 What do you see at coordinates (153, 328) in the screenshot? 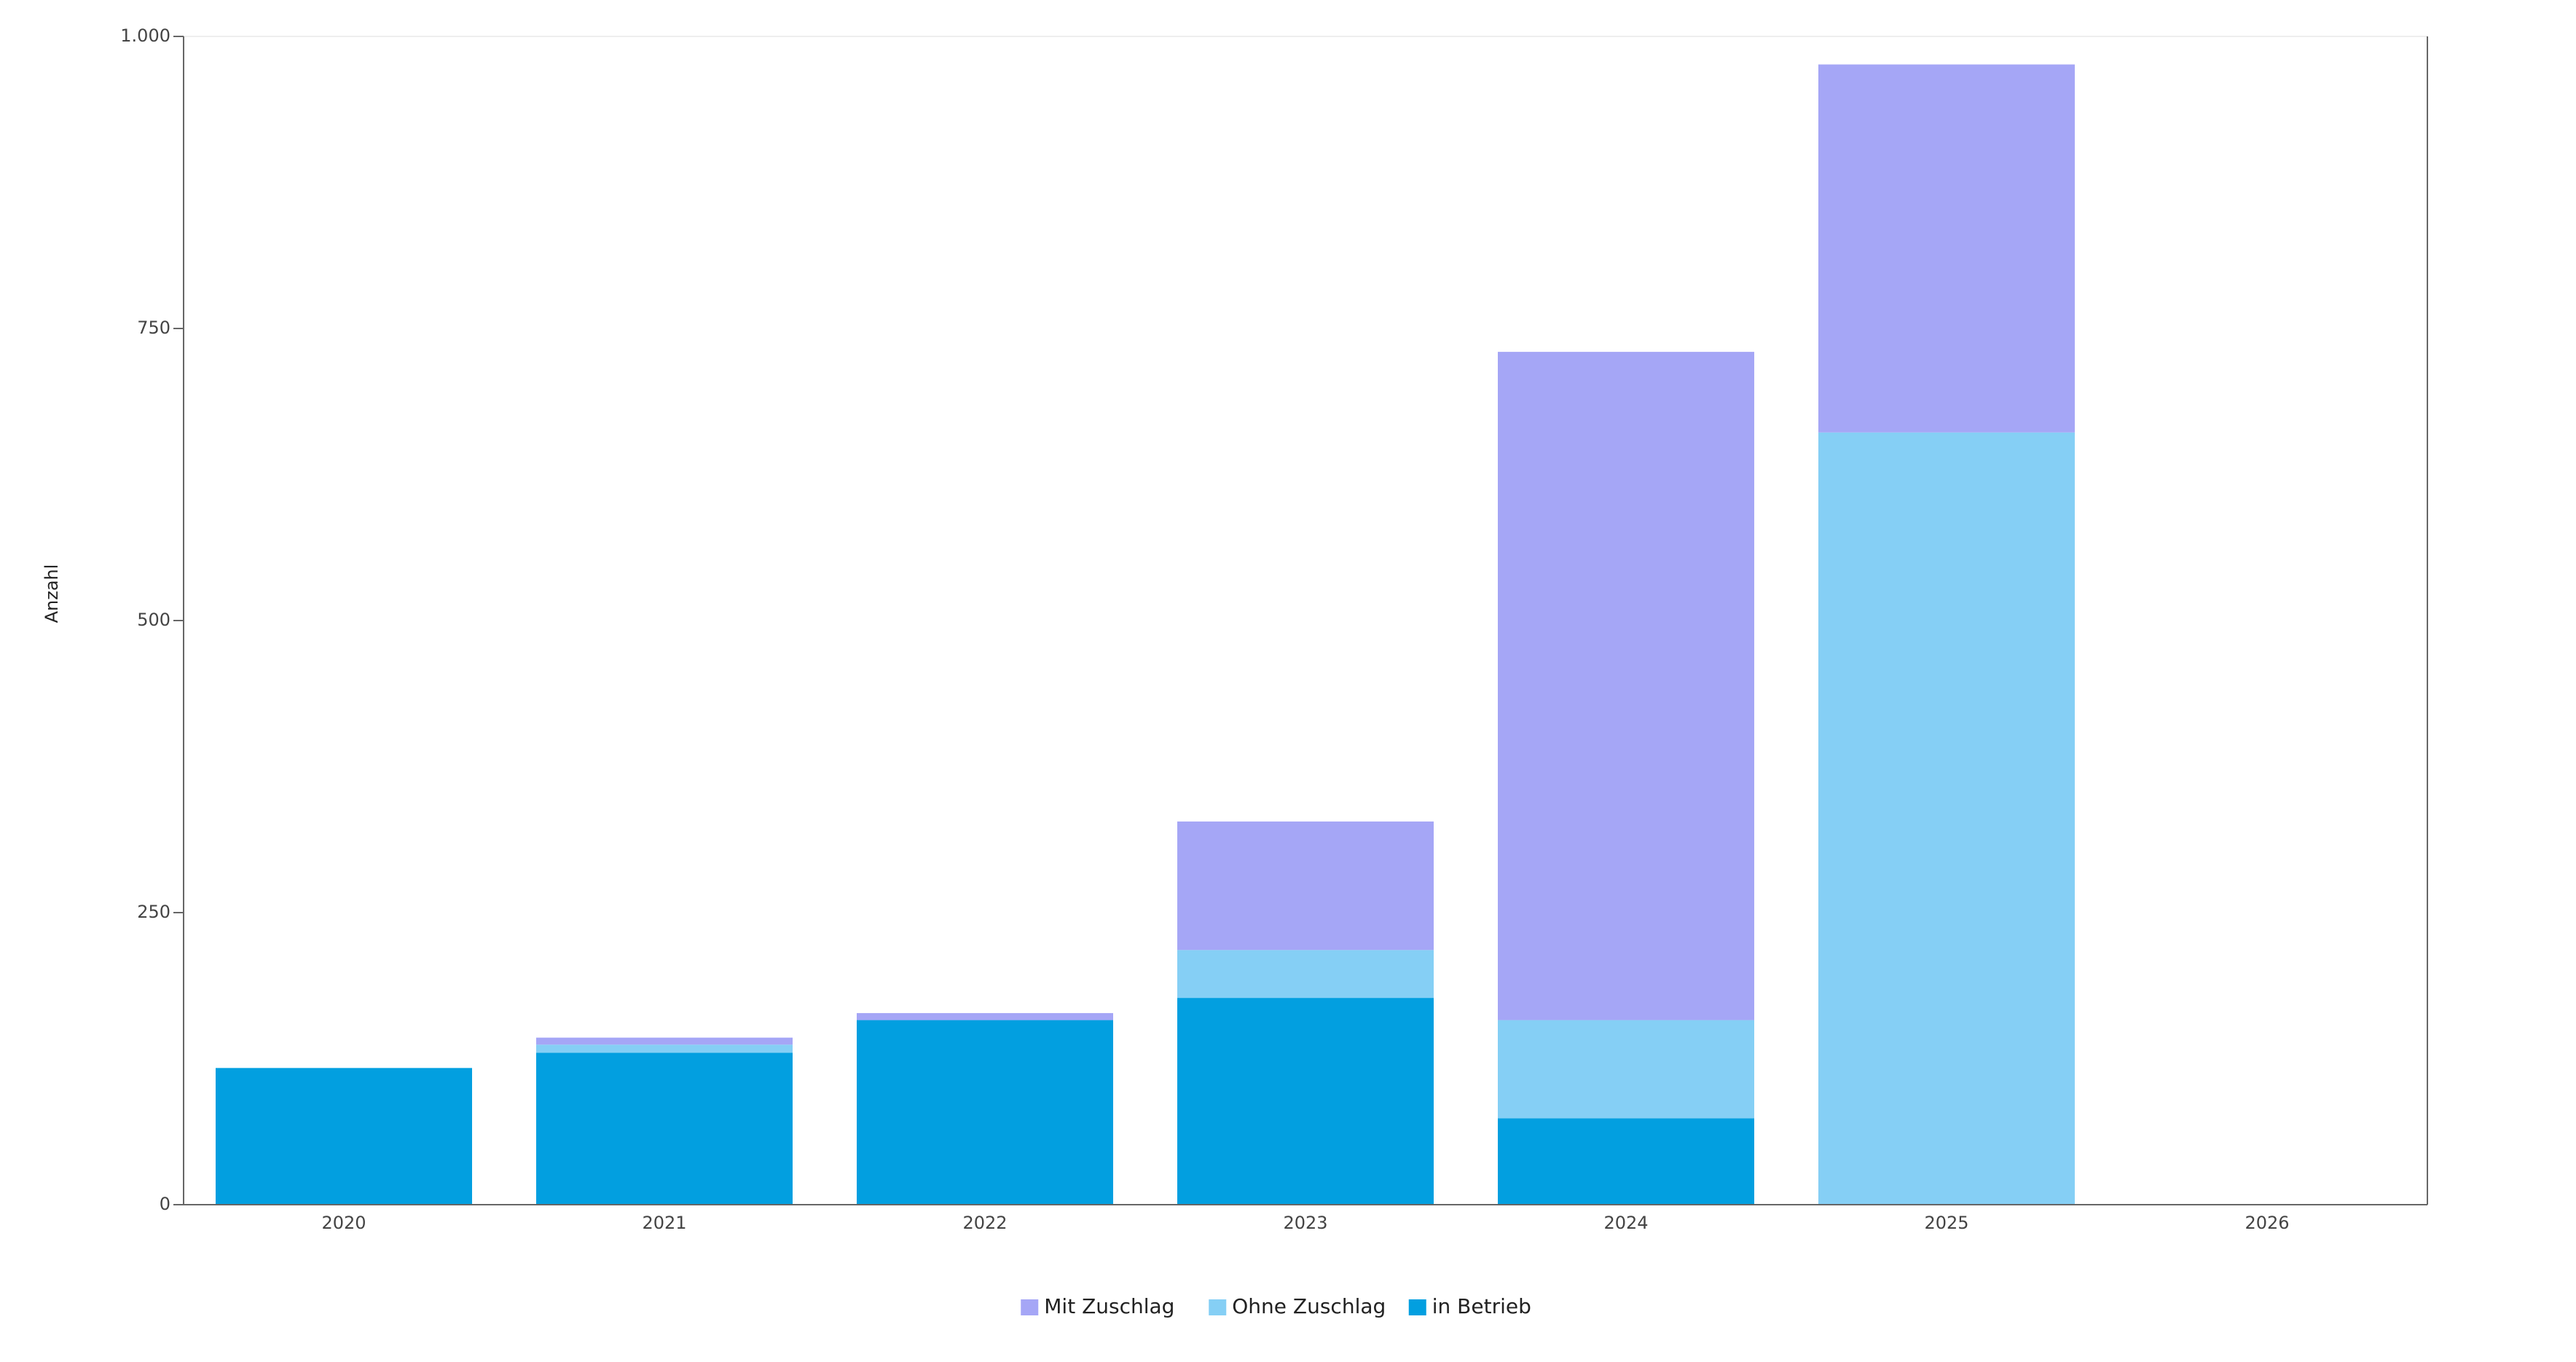
I see `y-tick-label: 750` at bounding box center [153, 328].